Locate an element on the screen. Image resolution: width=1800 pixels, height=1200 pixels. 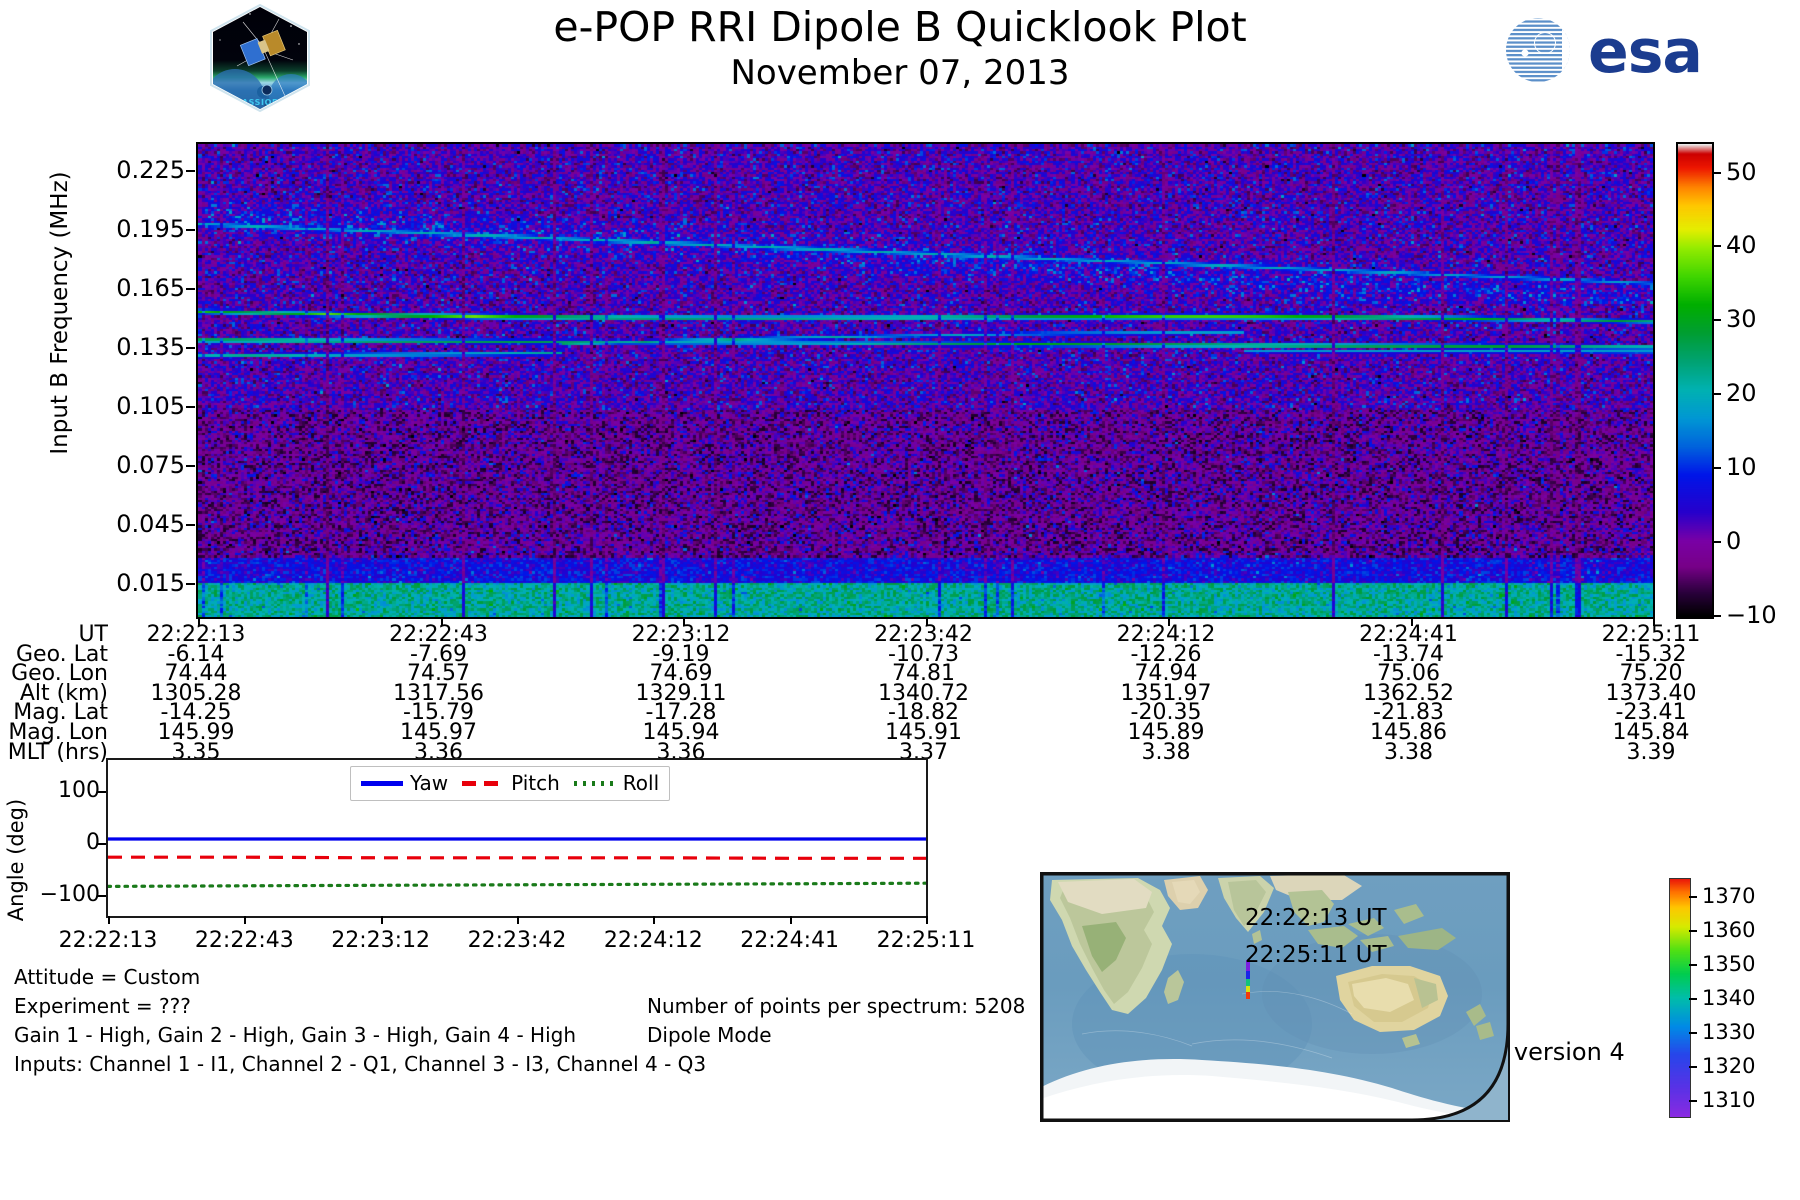
ephemeris-cell: 22:22:43 is located at coordinates (438, 634).